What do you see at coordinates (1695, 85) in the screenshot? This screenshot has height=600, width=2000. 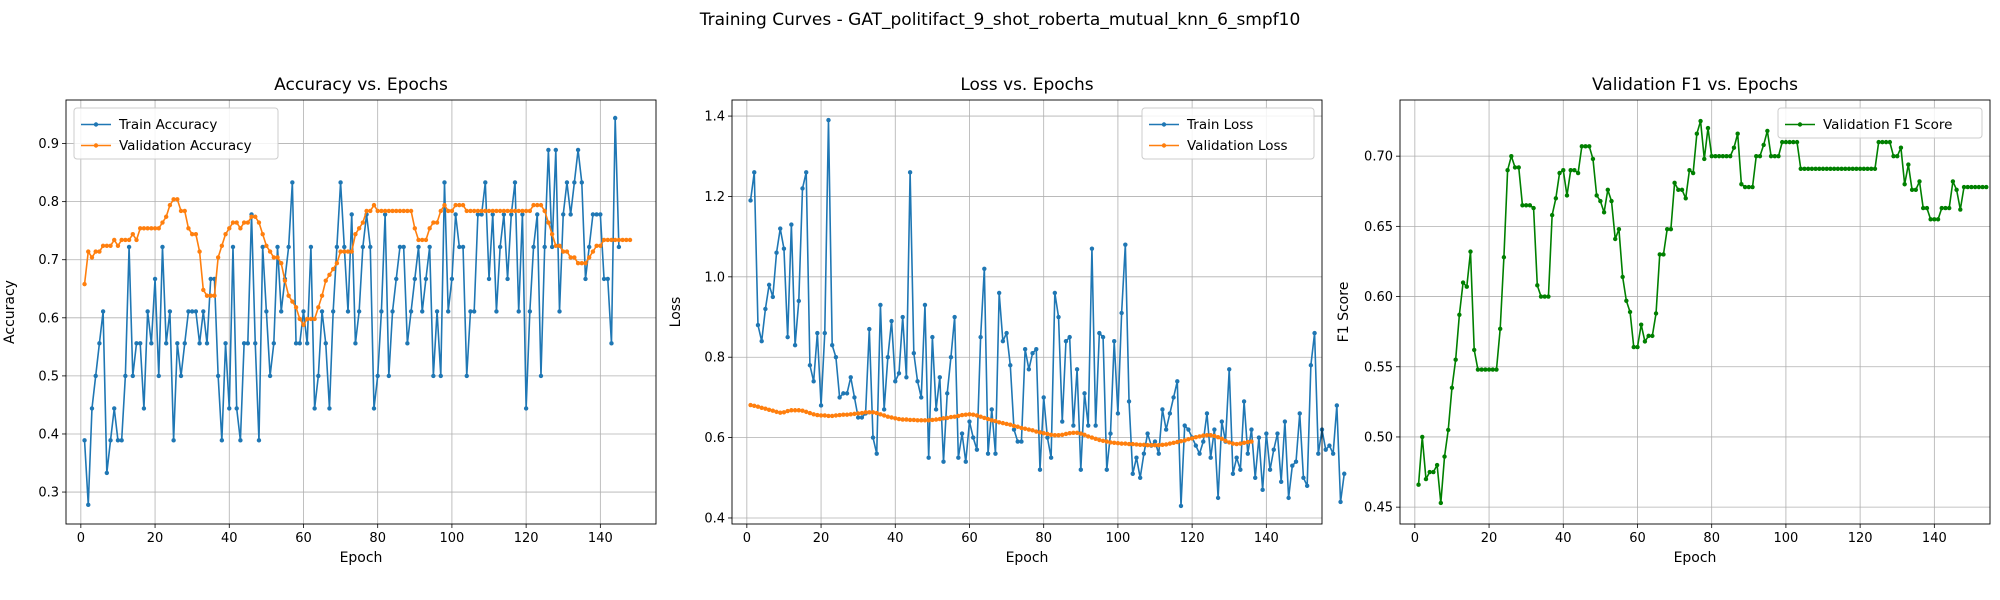 I see `chart-title: Validation F1 vs. Epochs` at bounding box center [1695, 85].